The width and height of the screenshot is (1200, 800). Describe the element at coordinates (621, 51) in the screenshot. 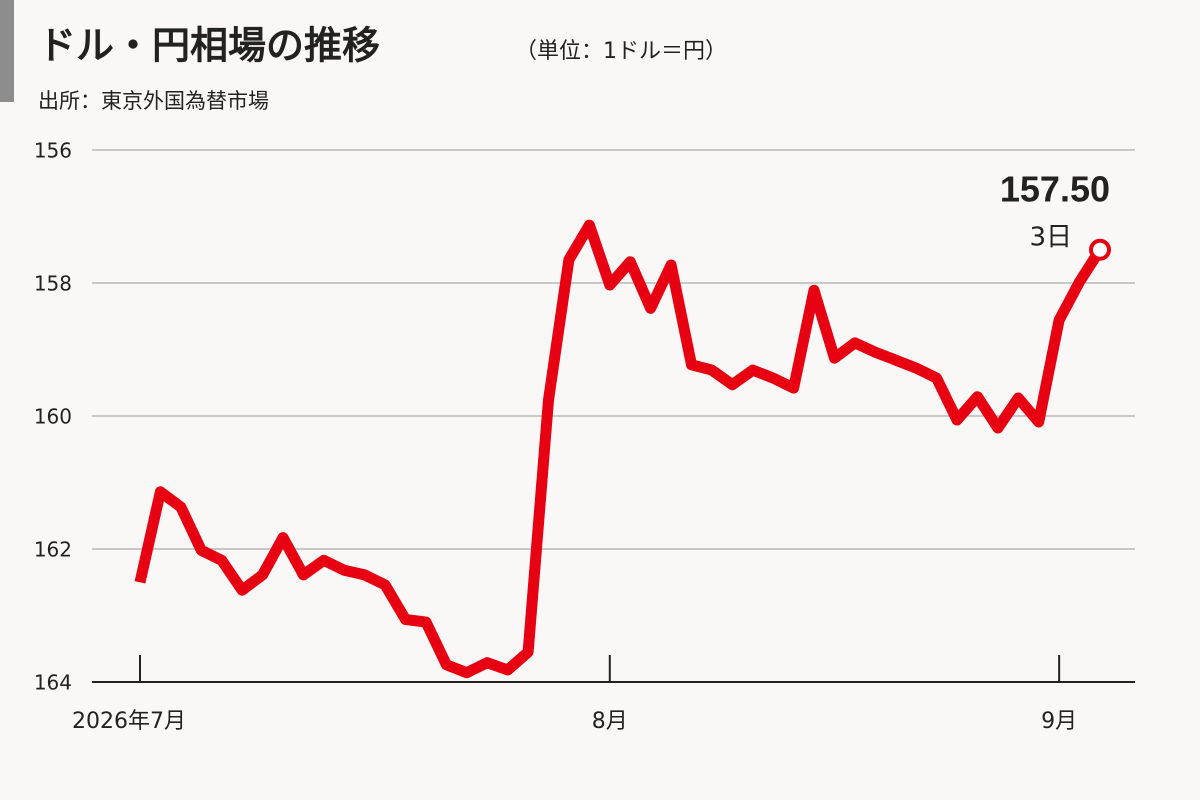

I see `chart-subtitle: （単位：1ドル＝円）` at that location.